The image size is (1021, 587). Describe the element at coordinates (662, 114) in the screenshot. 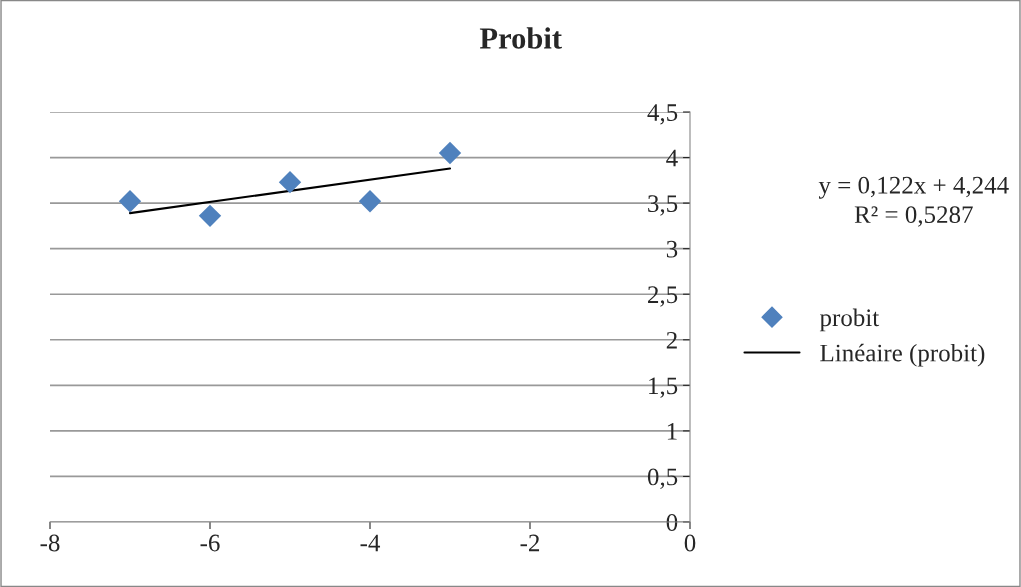

I see `y-tick-label: 4,5` at that location.